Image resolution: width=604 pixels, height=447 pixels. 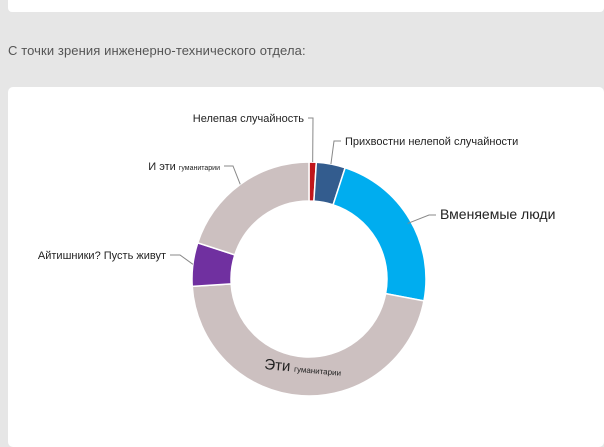 I want to click on slice-label-humanities-small: гуманитарии, so click(x=318, y=371).